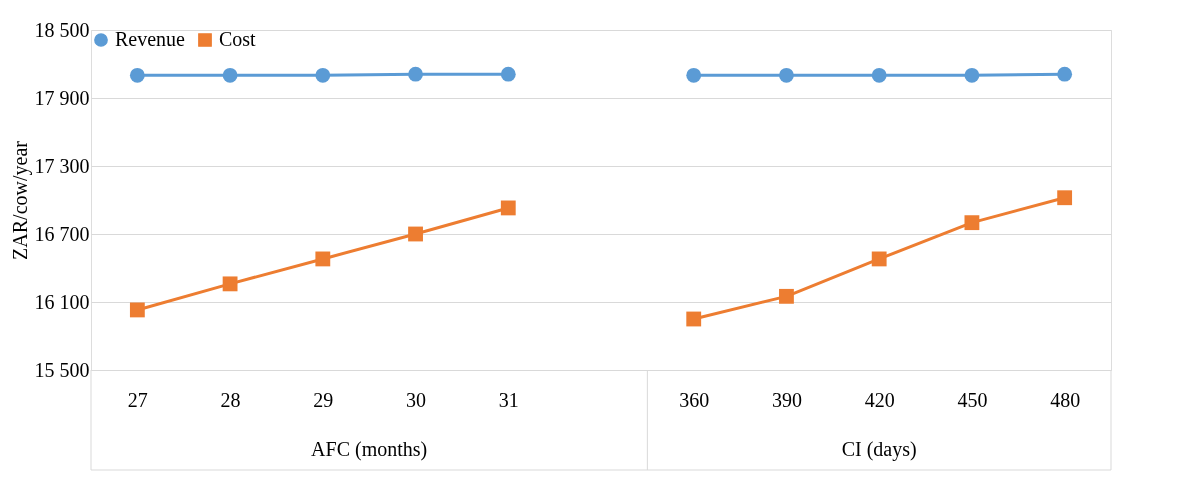 The height and width of the screenshot is (482, 1197). What do you see at coordinates (62, 233) in the screenshot?
I see `y-tick-label: 16 700` at bounding box center [62, 233].